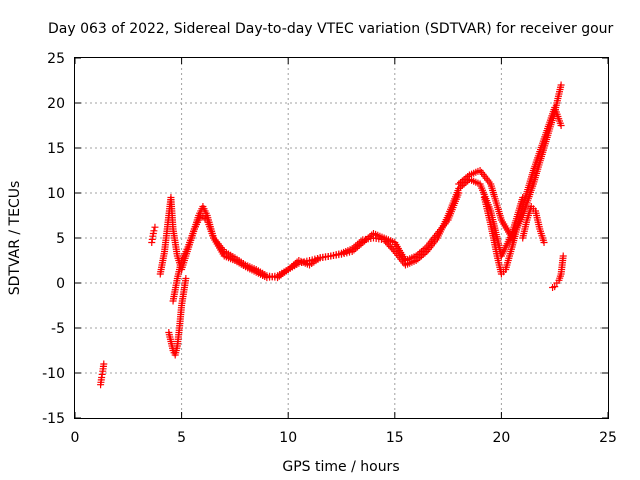 The height and width of the screenshot is (480, 640). Describe the element at coordinates (340, 467) in the screenshot. I see `x-axis-label: GPS time / hours` at that location.